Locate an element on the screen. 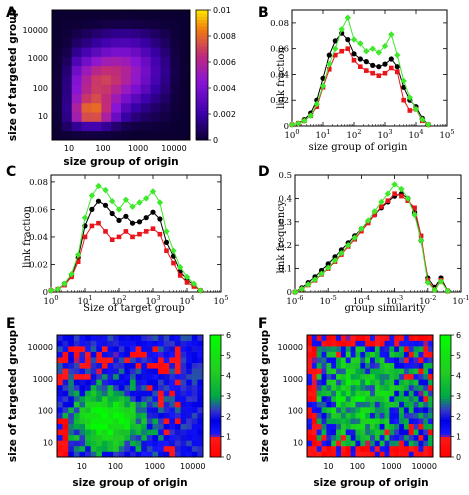 The width and height of the screenshot is (469, 495). x-tick-label: 100 is located at coordinates (115, 466).